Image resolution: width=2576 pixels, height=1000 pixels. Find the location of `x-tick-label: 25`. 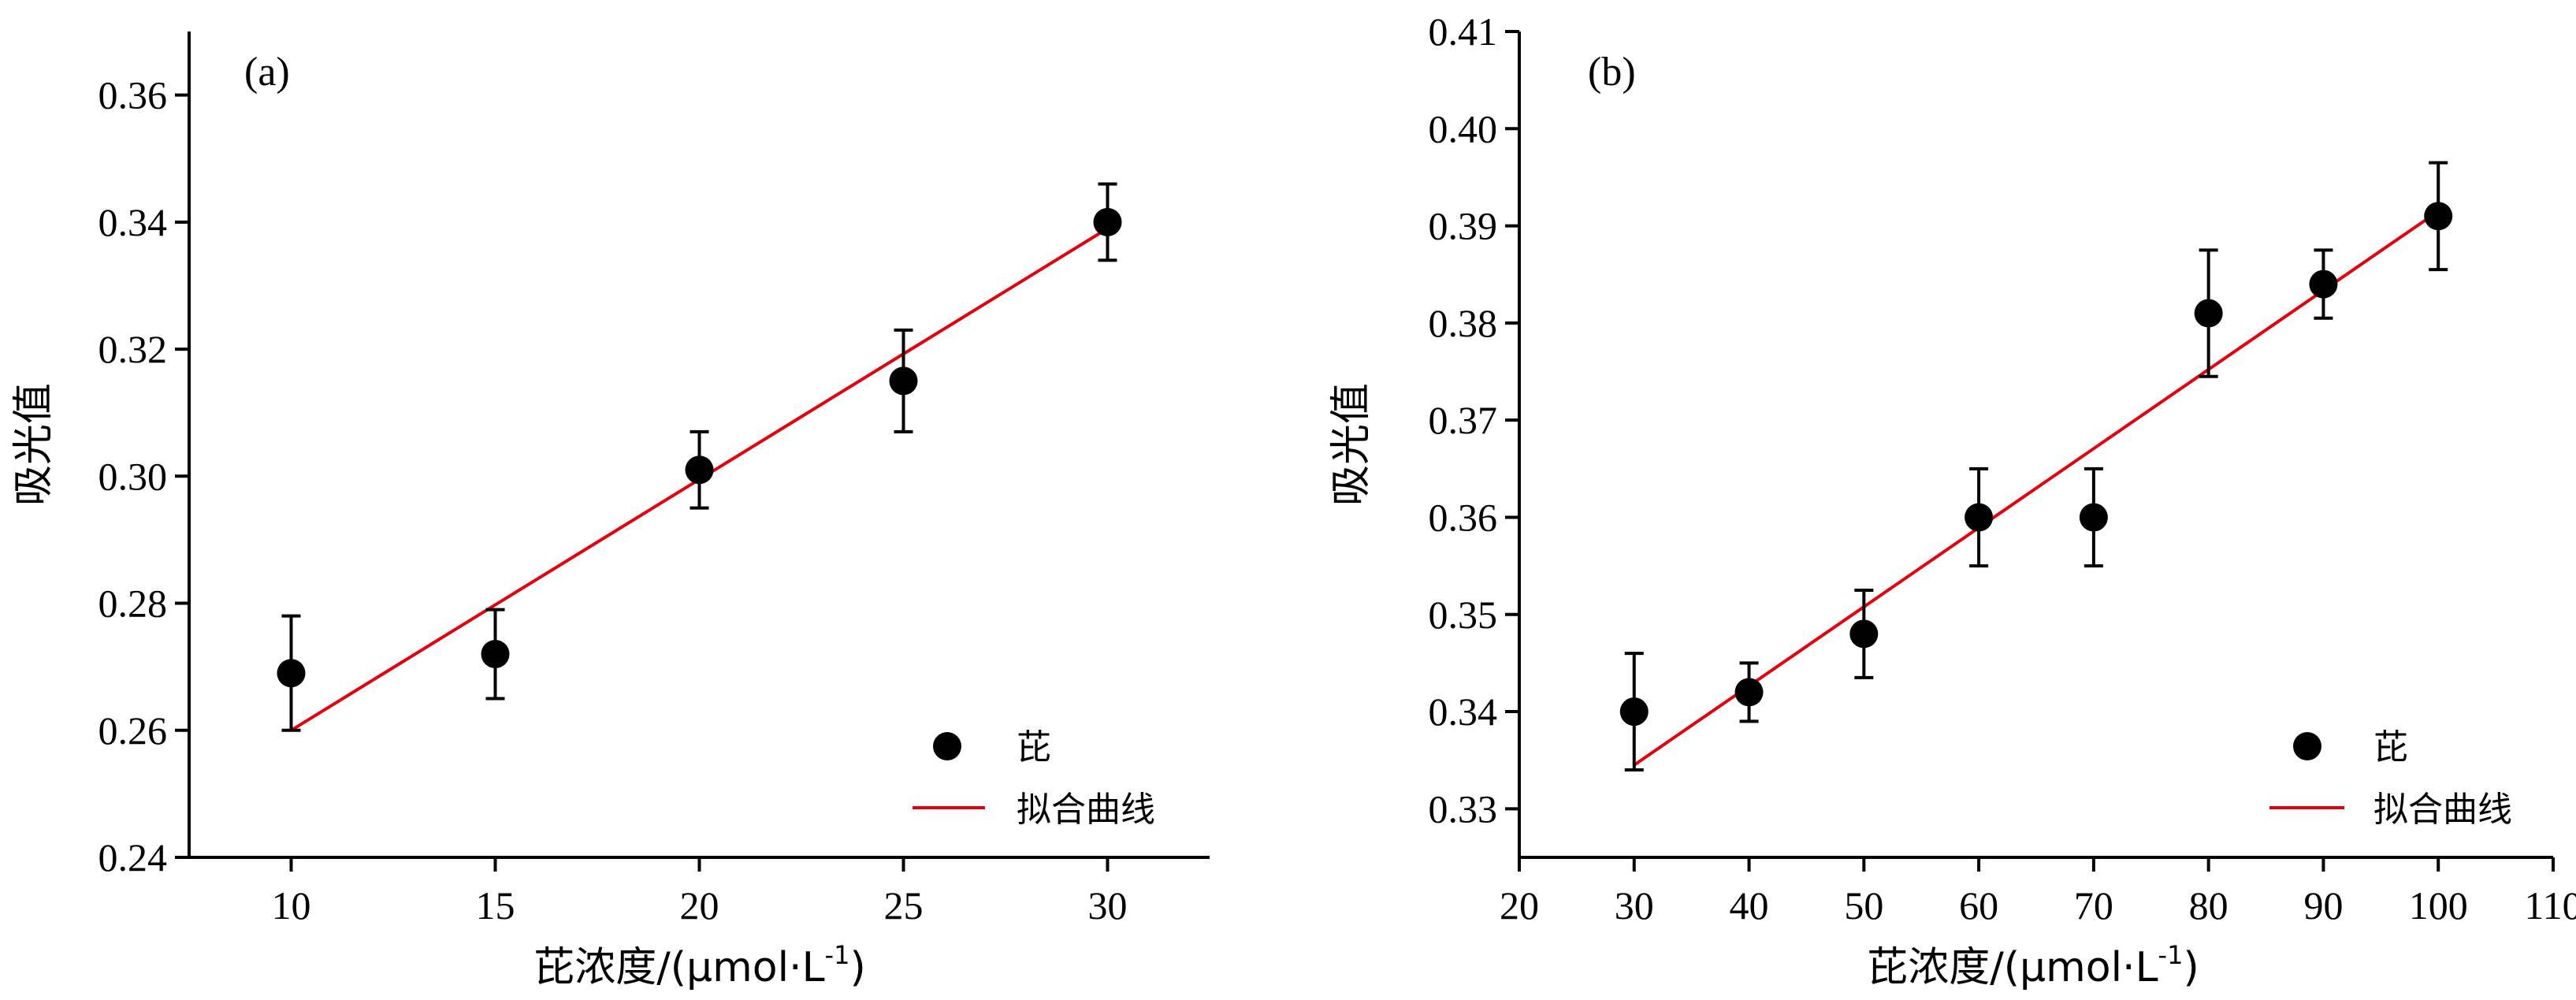

x-tick-label: 25 is located at coordinates (904, 905).